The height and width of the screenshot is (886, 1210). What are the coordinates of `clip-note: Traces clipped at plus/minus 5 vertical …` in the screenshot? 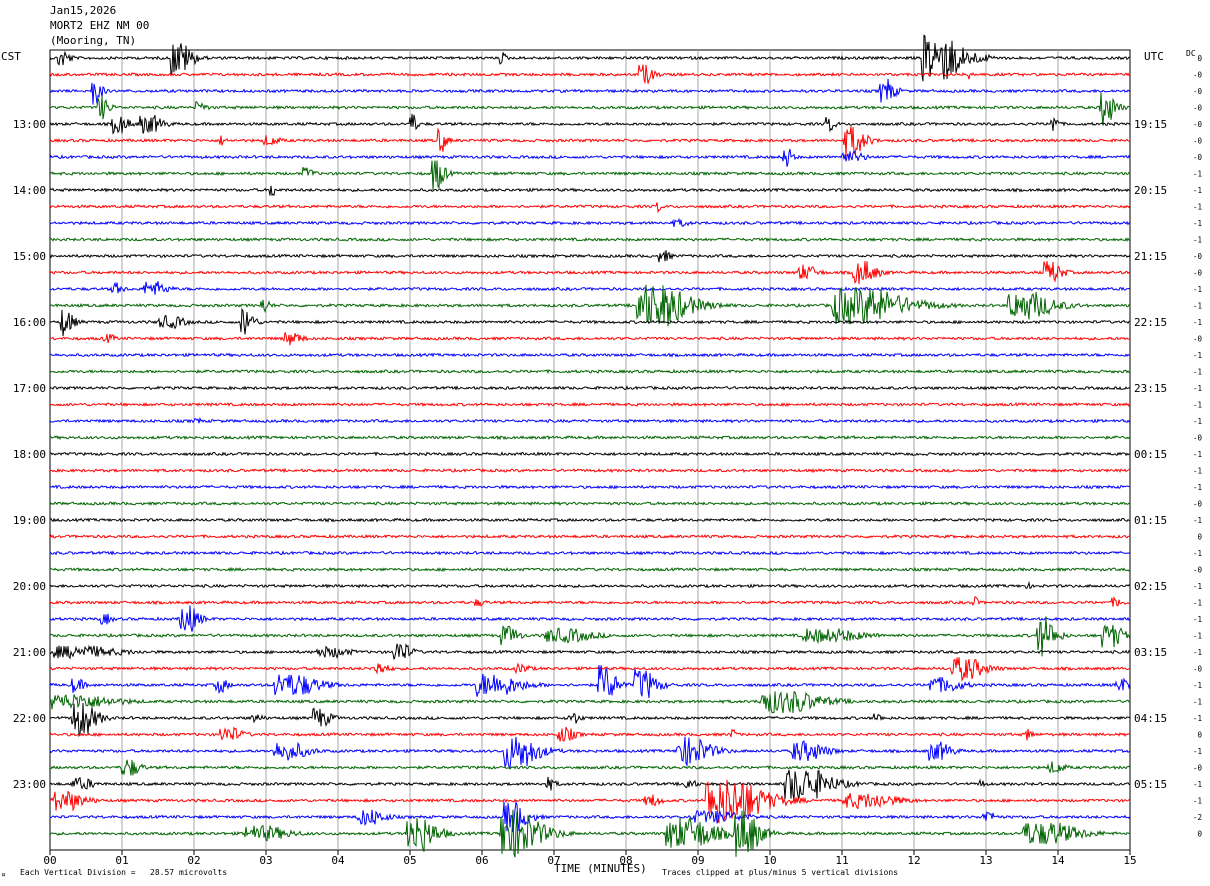 It's located at (780, 872).